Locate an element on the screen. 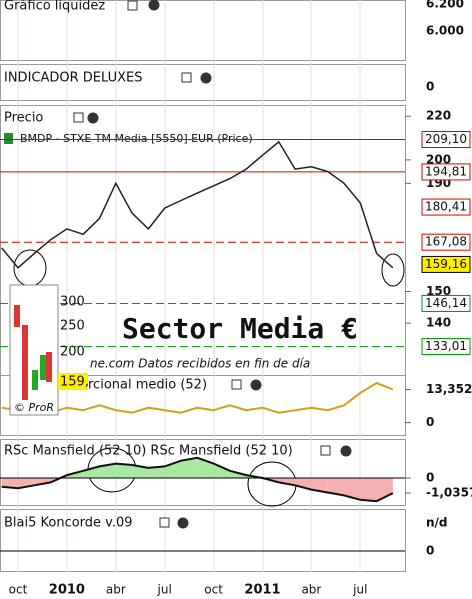 Image resolution: width=472 pixels, height=599 pixels. source-note: ne.com Datos recibidos en fin de día is located at coordinates (200, 364).